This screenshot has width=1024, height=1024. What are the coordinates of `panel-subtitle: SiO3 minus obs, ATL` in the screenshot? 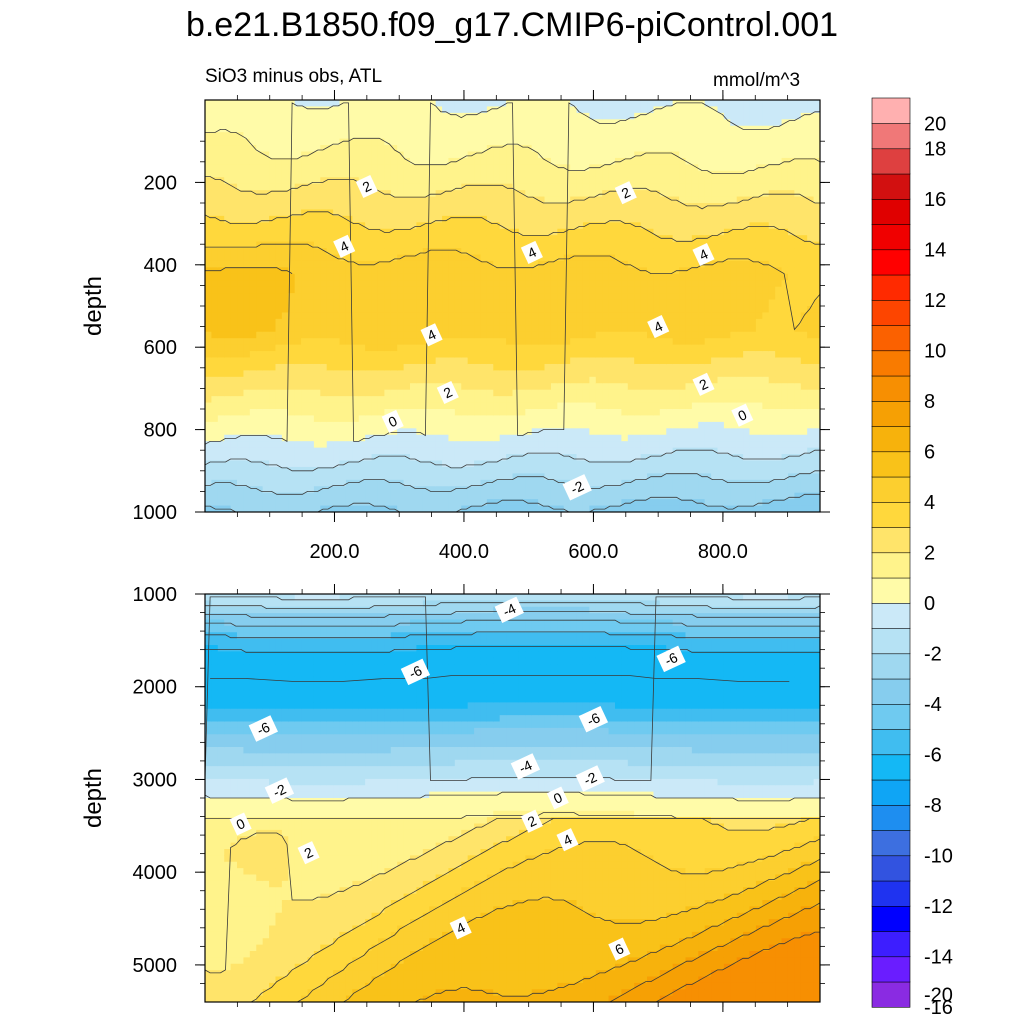 It's located at (294, 76).